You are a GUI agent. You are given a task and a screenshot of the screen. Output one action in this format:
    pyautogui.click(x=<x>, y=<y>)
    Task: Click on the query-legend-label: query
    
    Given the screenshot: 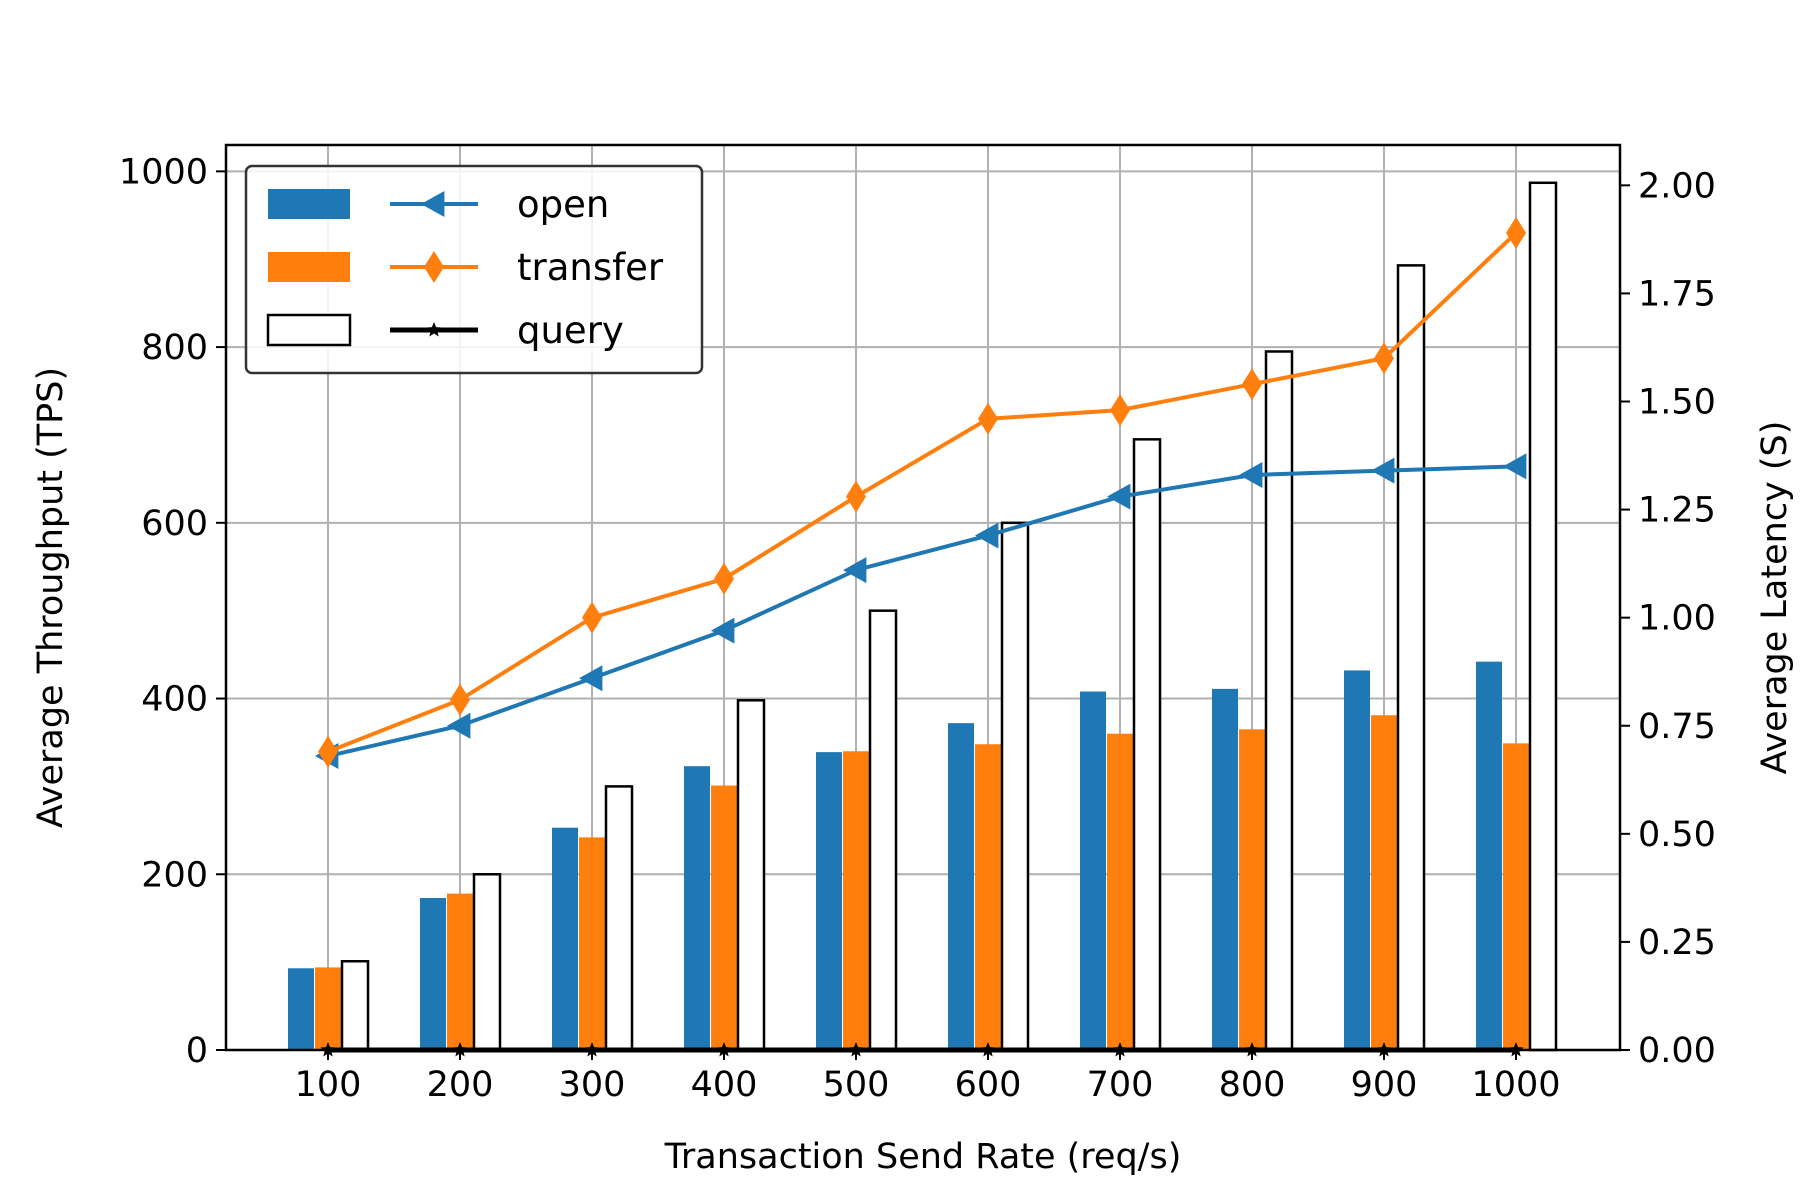 What is the action you would take?
    pyautogui.click(x=570, y=330)
    